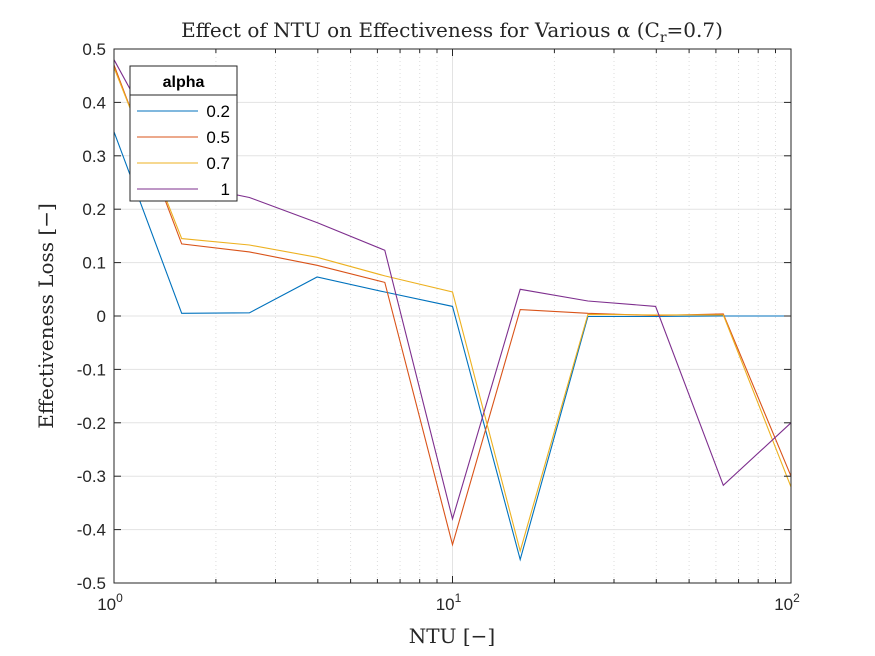 The width and height of the screenshot is (875, 656). What do you see at coordinates (663, 38) in the screenshot?
I see `chart-title-subscript: r` at bounding box center [663, 38].